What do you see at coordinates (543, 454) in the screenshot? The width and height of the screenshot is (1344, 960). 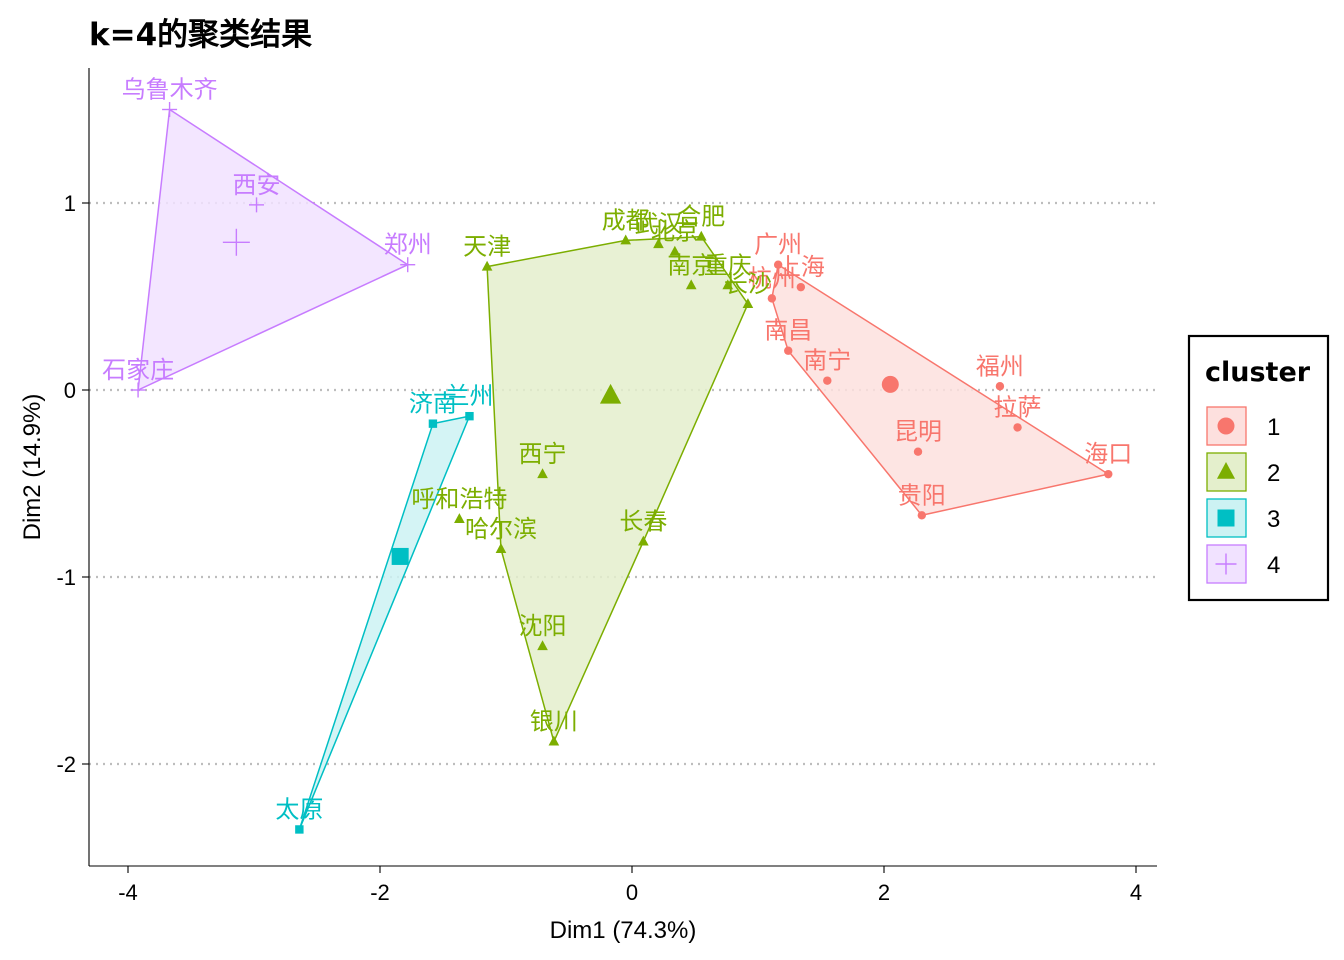 I see `point-label-西宁: 西宁` at bounding box center [543, 454].